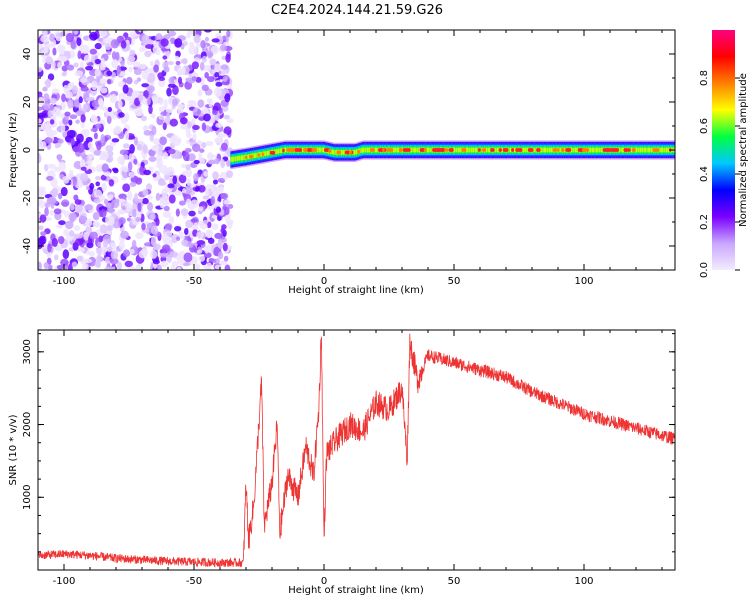  Describe the element at coordinates (27, 497) in the screenshot. I see `snr-y-tick-label: 1000` at that location.